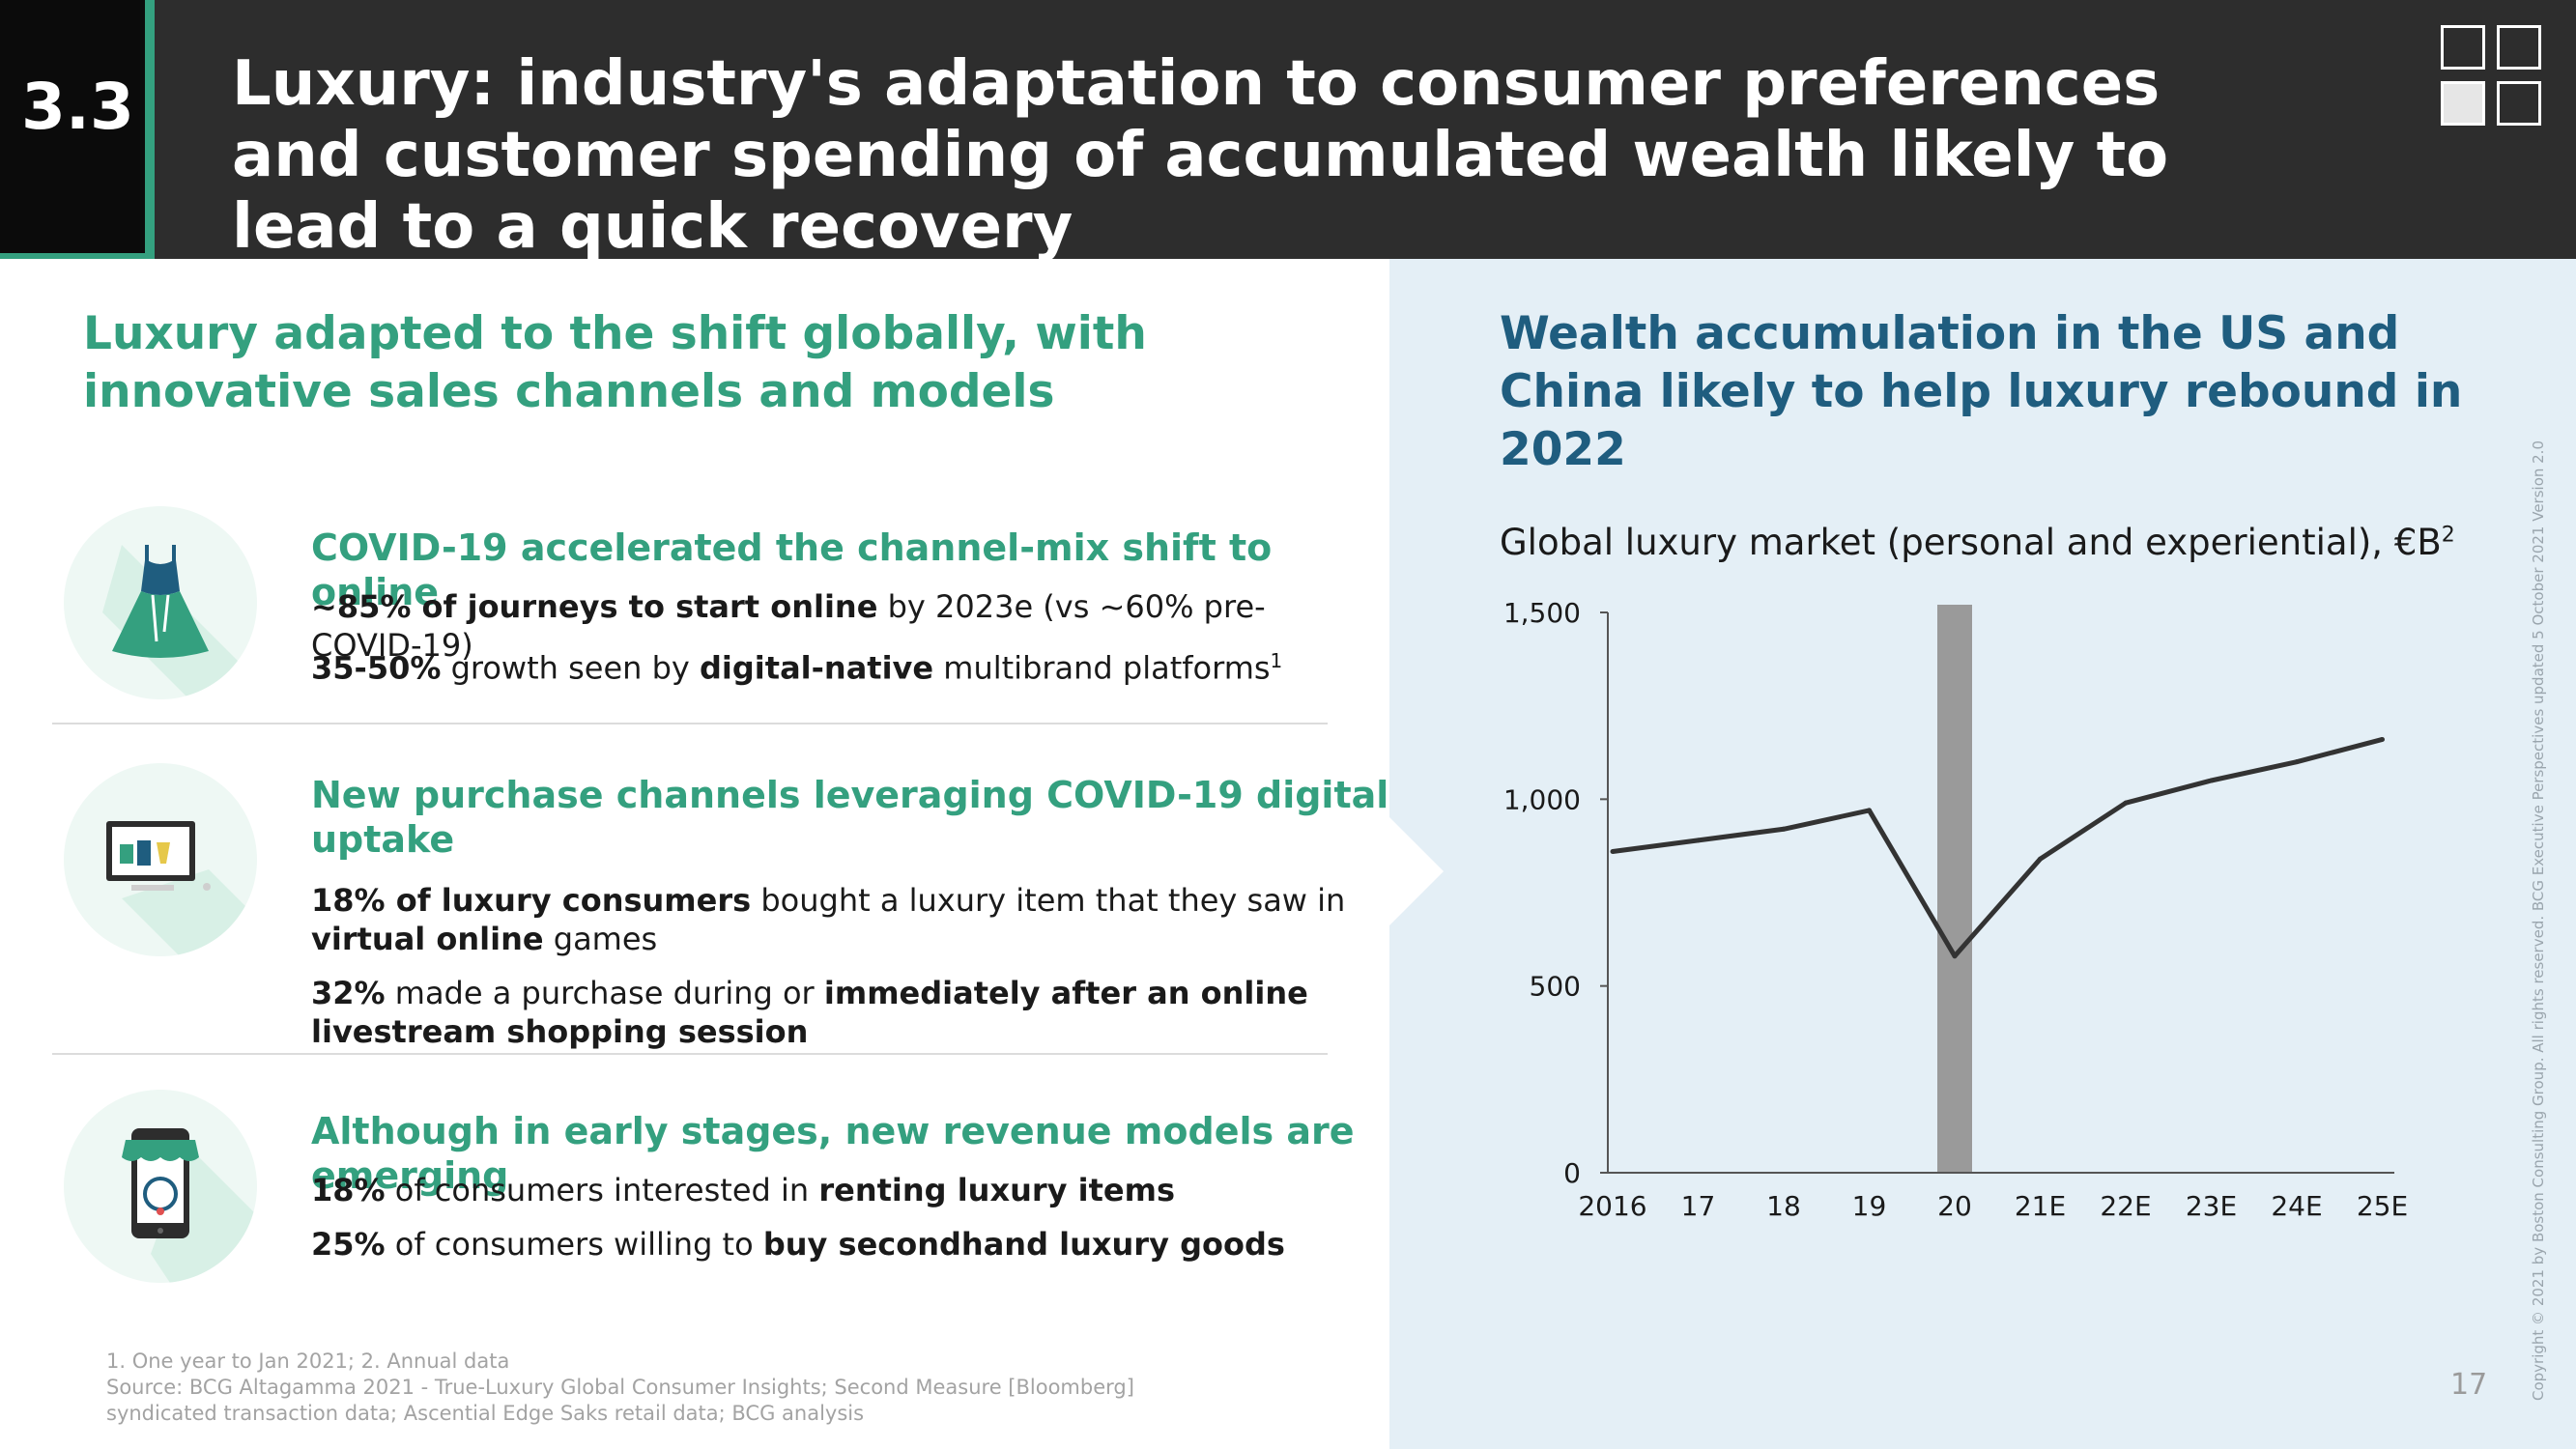 The height and width of the screenshot is (1449, 2576). What do you see at coordinates (161, 602) in the screenshot?
I see `dress-icon` at bounding box center [161, 602].